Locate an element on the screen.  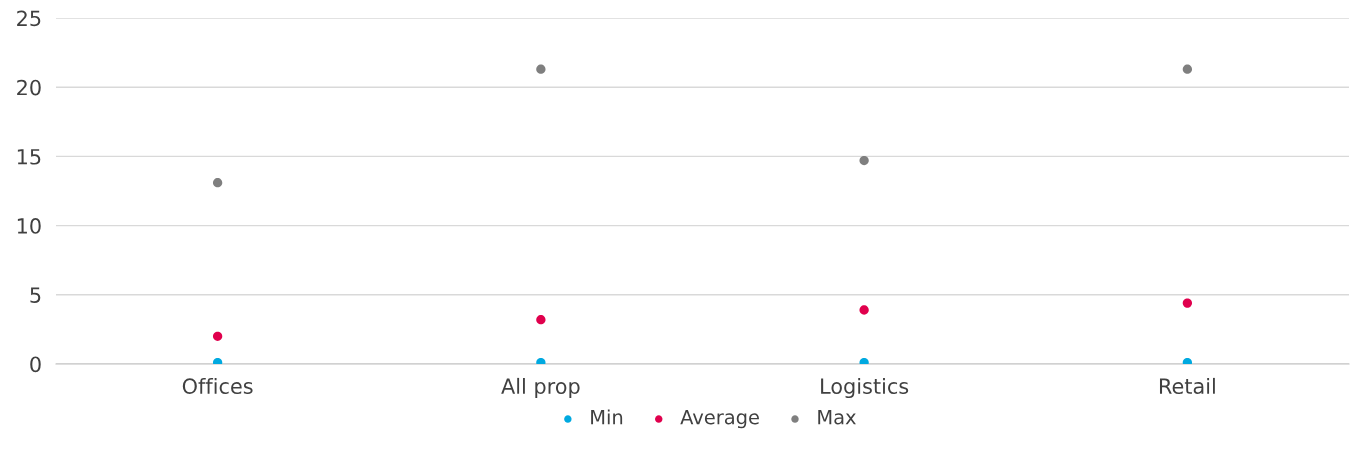
y-tick-label: 15 is located at coordinates (29, 157).